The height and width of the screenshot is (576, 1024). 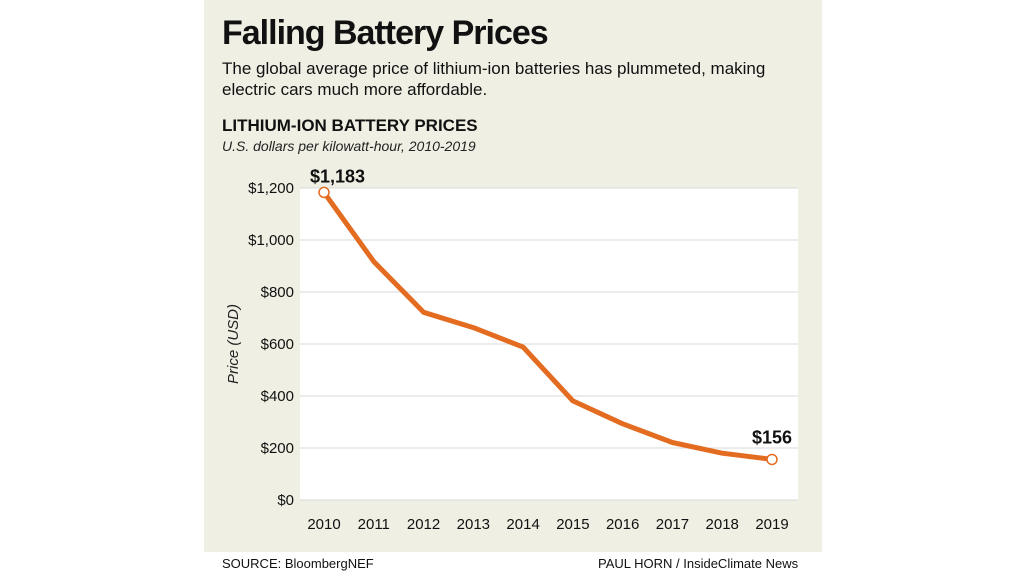 I want to click on x-tick-labels: 2010 2011 2012 2013 2014 2015 2016 2017 2018 2019, so click(x=547, y=524).